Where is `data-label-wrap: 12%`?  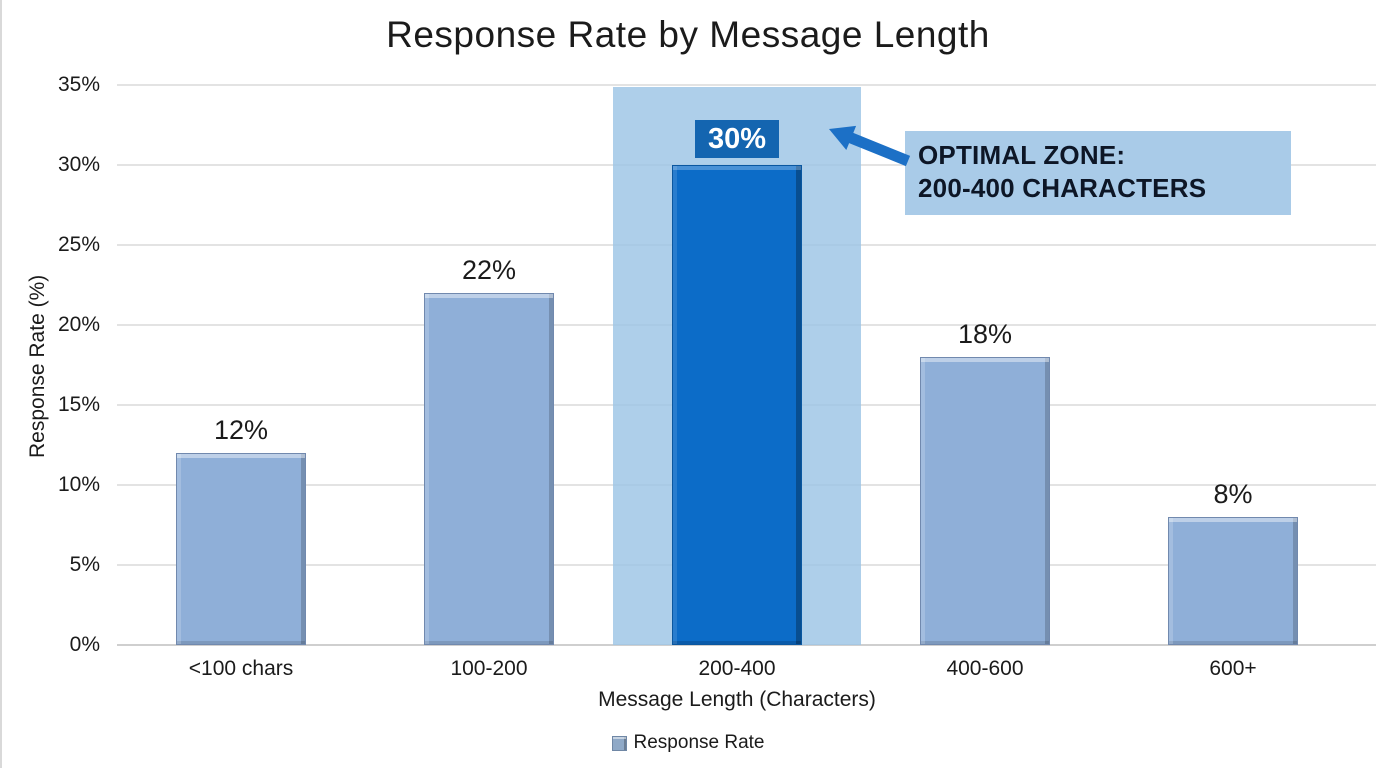
data-label-wrap: 12% is located at coordinates (241, 430).